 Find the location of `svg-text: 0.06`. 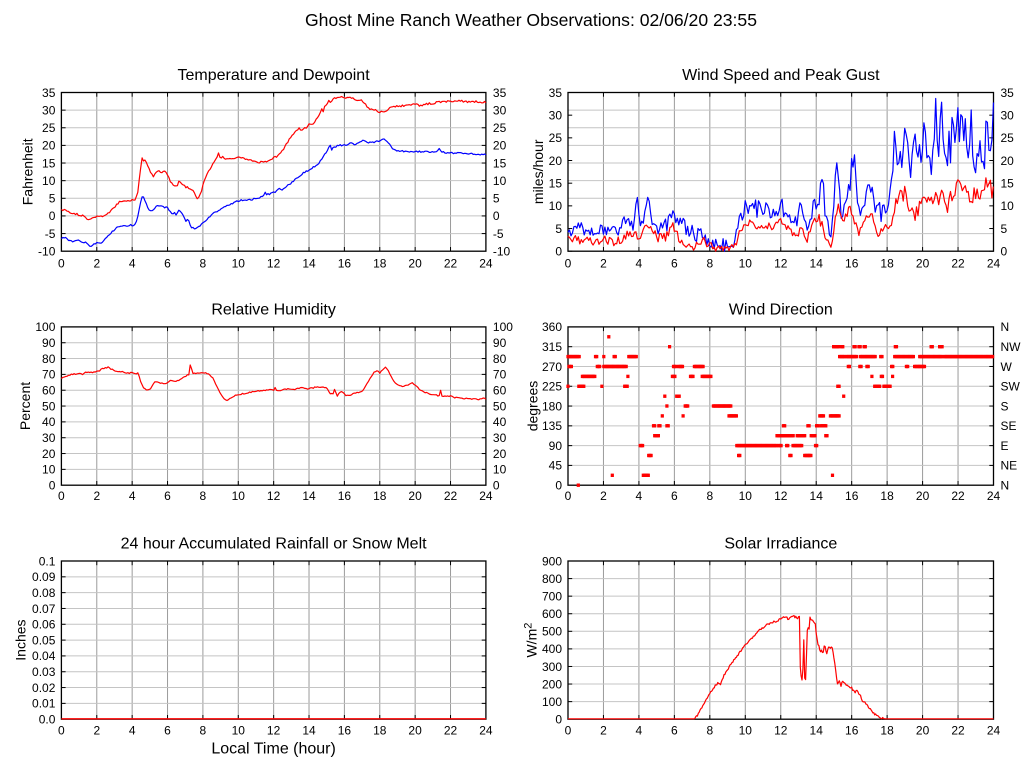

svg-text: 0.06 is located at coordinates (44, 625).